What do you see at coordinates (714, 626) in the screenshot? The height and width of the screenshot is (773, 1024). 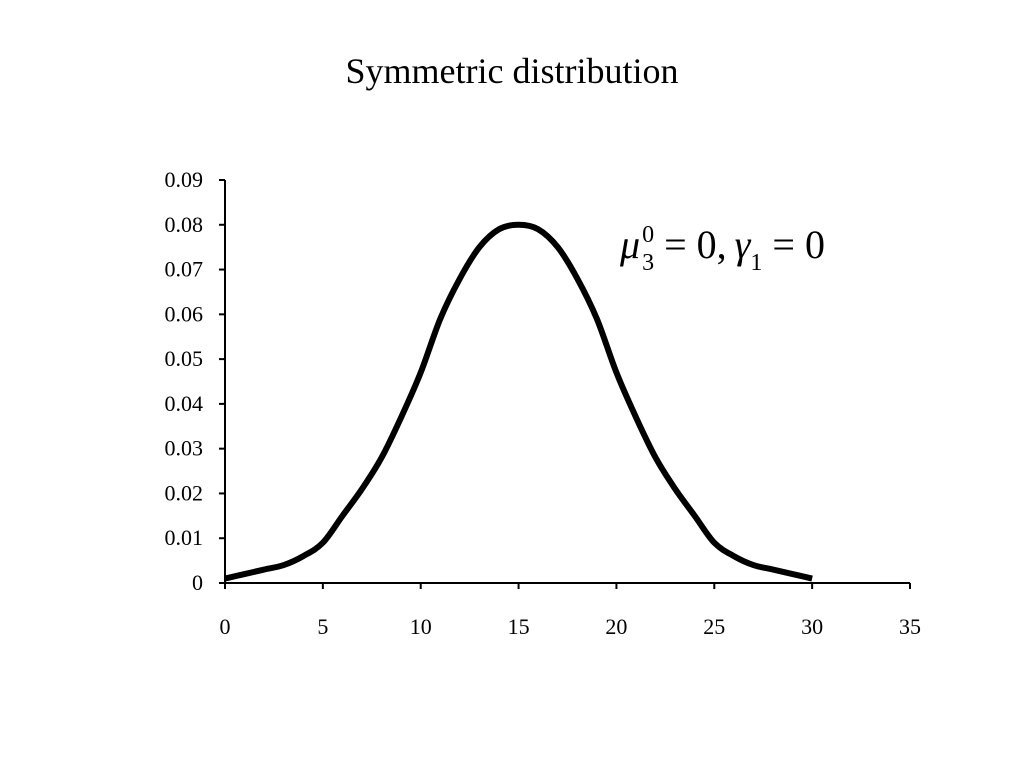 I see `x-tick-label: 25` at bounding box center [714, 626].